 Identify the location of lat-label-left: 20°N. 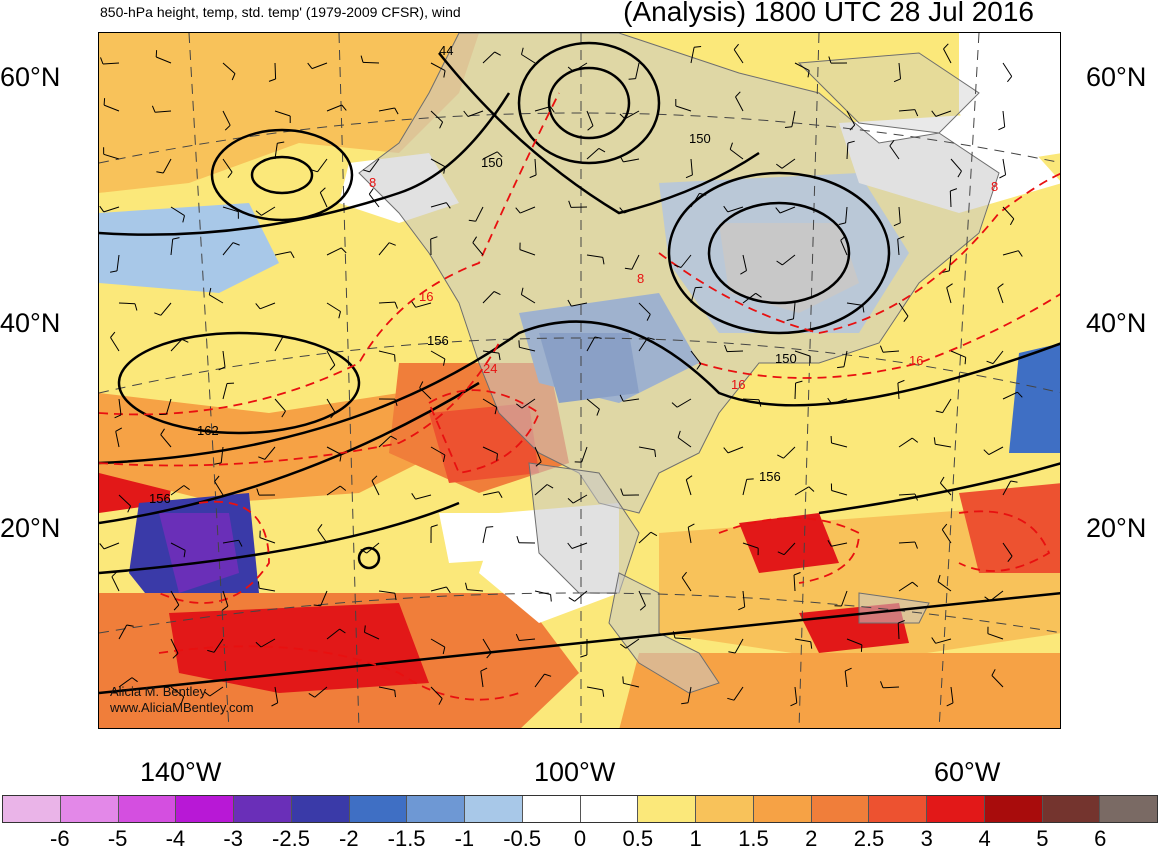
(30, 528).